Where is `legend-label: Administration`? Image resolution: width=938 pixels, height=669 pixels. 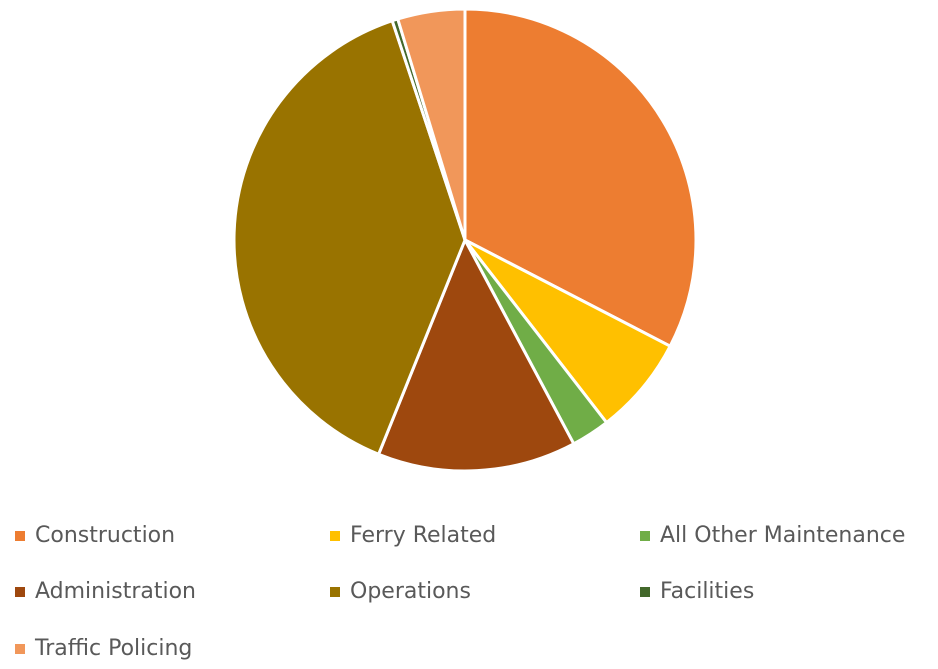
legend-label: Administration is located at coordinates (115, 591).